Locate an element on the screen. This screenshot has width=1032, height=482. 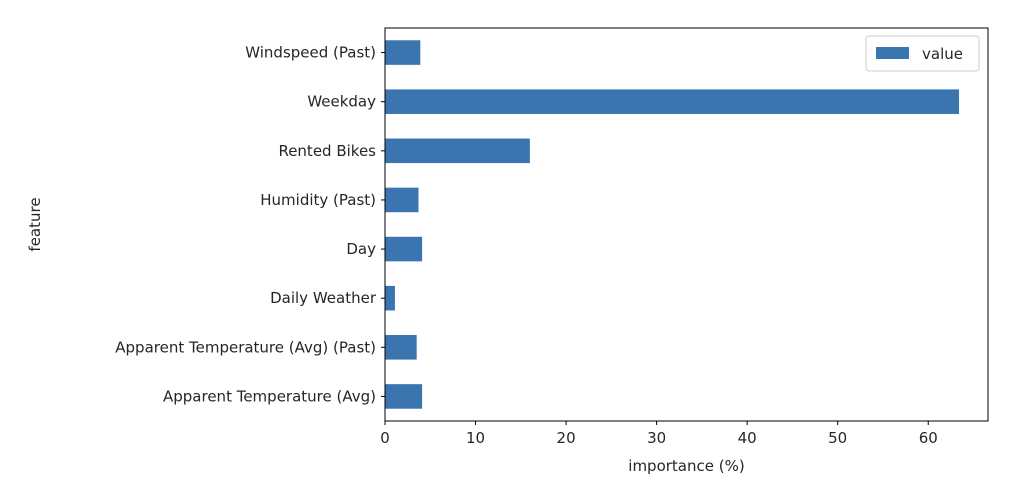
x-tick-label-50: 50 is located at coordinates (837, 438).